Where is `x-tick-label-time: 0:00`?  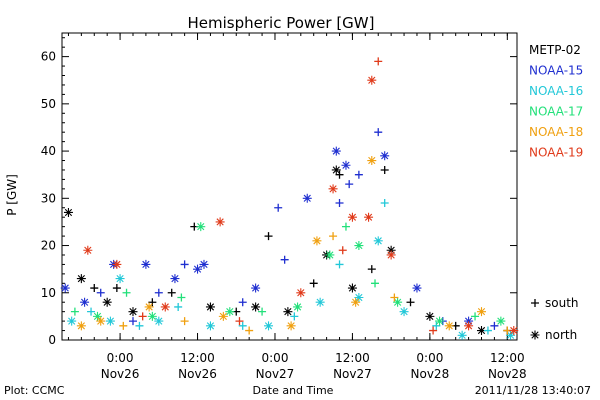
x-tick-label-time: 0:00 is located at coordinates (120, 358).